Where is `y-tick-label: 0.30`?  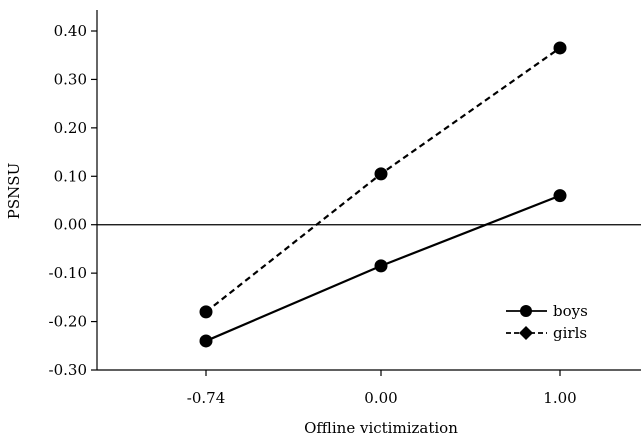
y-tick-label: 0.30 is located at coordinates (70, 79).